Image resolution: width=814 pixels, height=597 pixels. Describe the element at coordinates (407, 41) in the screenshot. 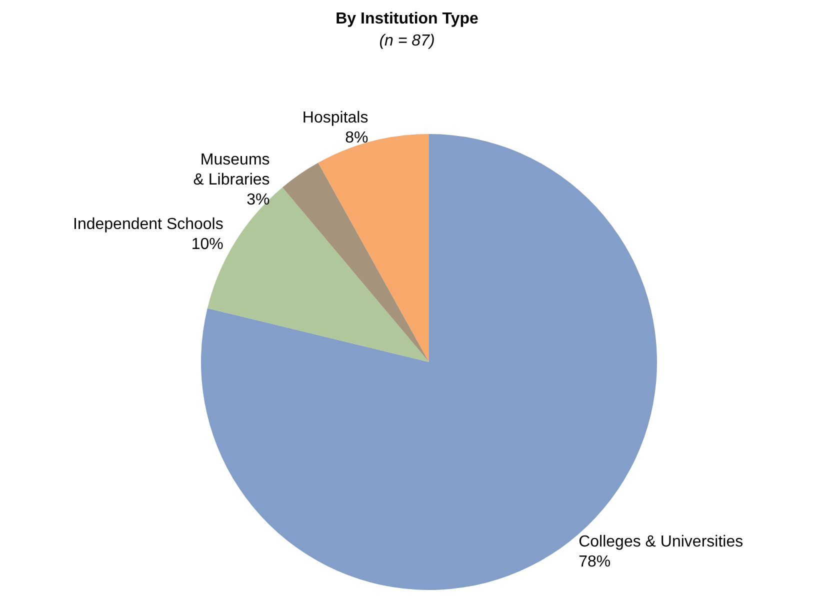

I see `chart-subtitle: (n = 87)` at that location.